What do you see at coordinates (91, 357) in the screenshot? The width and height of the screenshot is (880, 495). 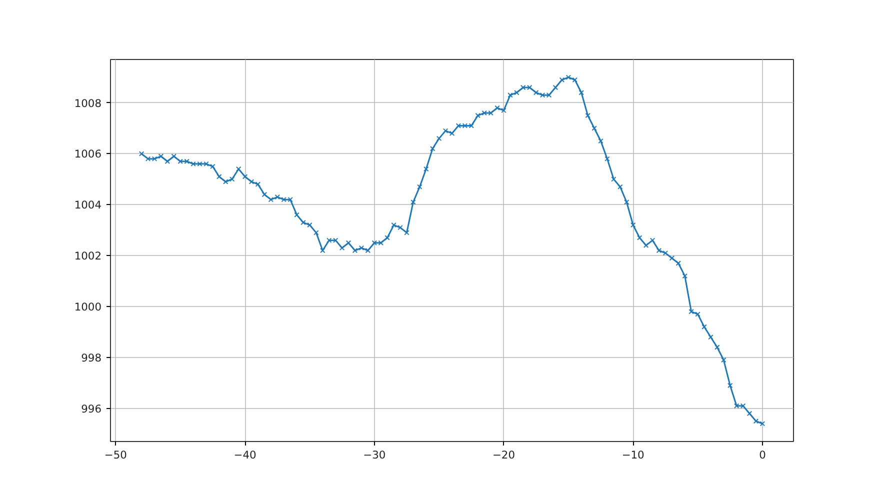 I see `y-tick-label: 998` at bounding box center [91, 357].